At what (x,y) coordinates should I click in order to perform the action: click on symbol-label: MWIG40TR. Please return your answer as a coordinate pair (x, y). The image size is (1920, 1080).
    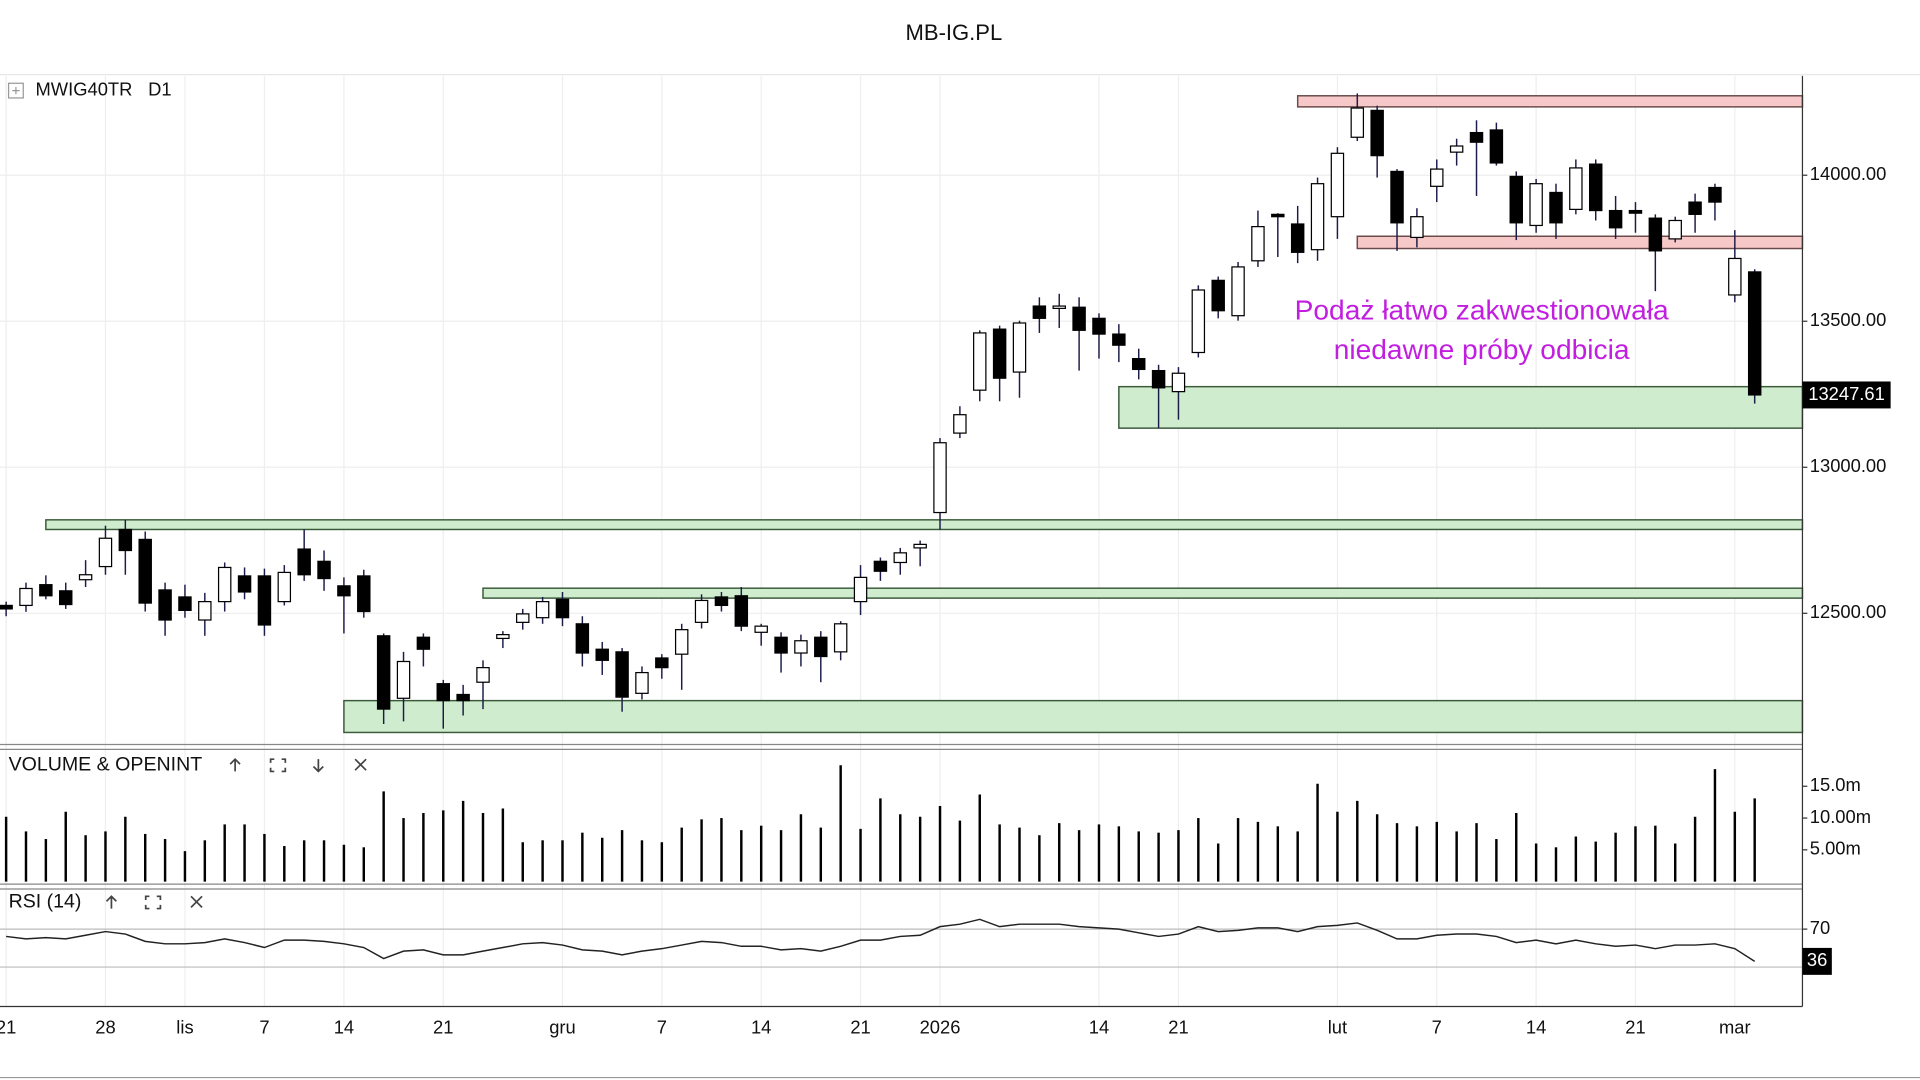
    Looking at the image, I should click on (84, 88).